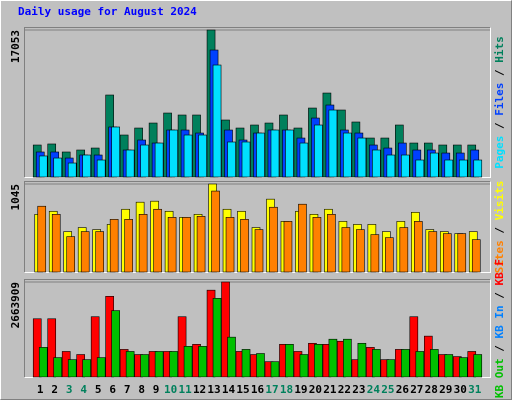 This screenshot has width=512, height=400. Describe the element at coordinates (286, 389) in the screenshot. I see `x-tick-label: 18` at that location.